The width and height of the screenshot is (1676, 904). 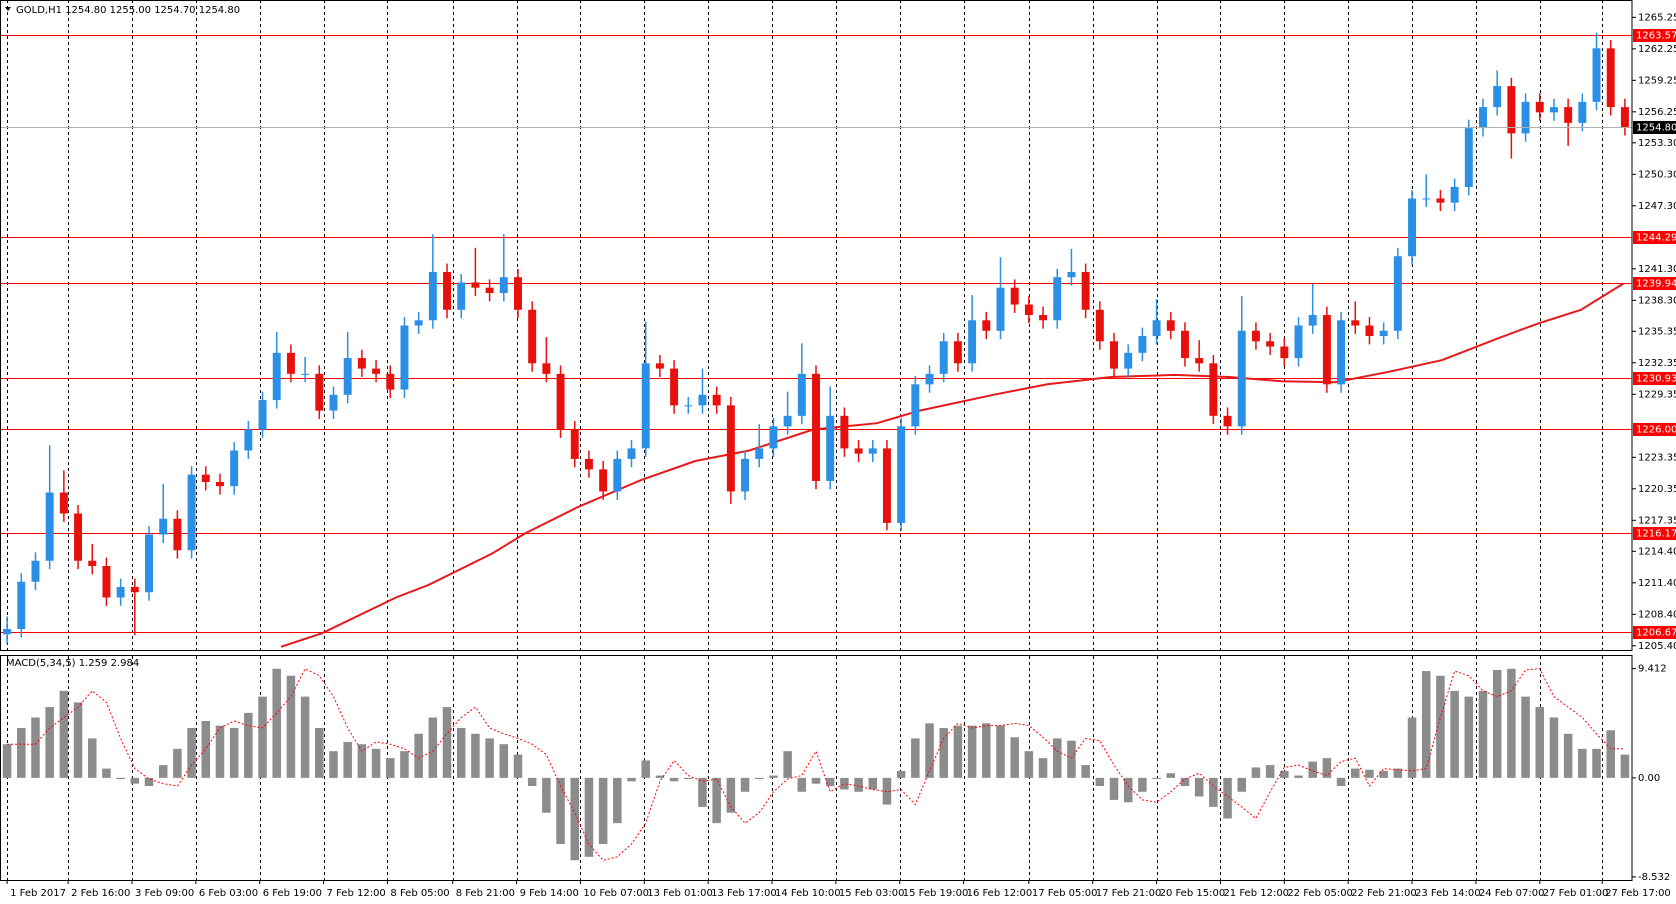 I want to click on y-tick-label: 9.412, so click(x=1652, y=669).